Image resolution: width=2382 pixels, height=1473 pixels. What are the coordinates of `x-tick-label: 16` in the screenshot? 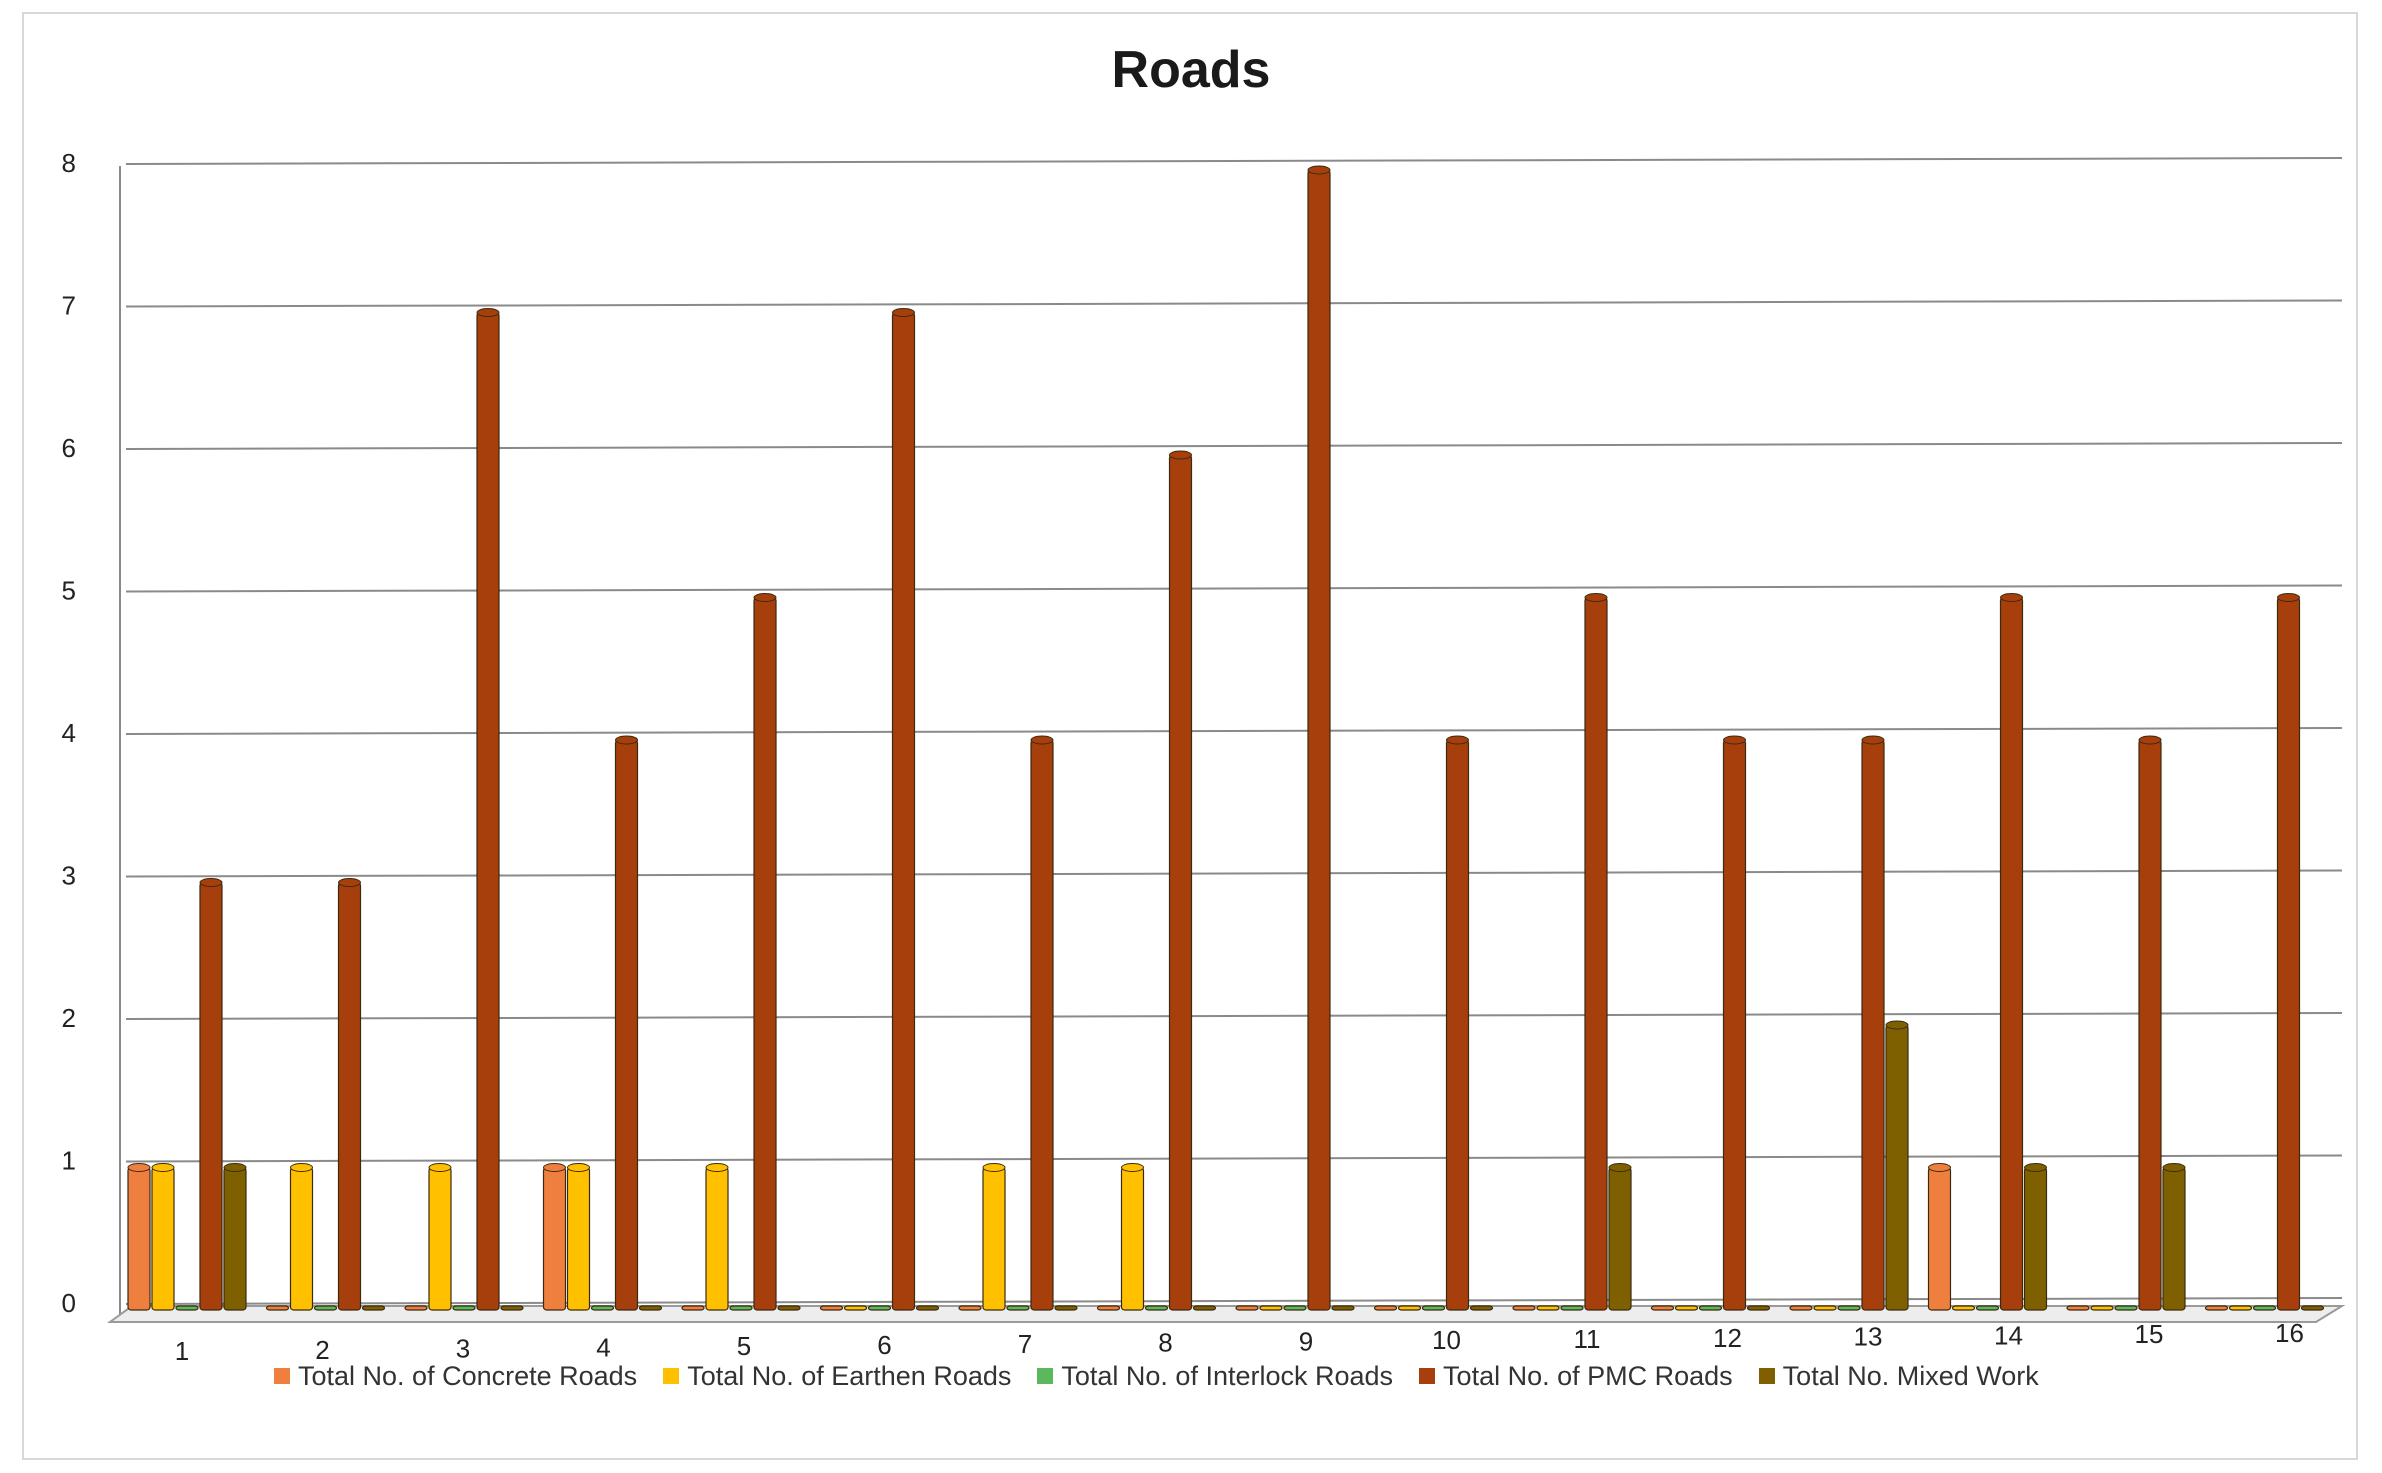 It's located at (2289, 1333).